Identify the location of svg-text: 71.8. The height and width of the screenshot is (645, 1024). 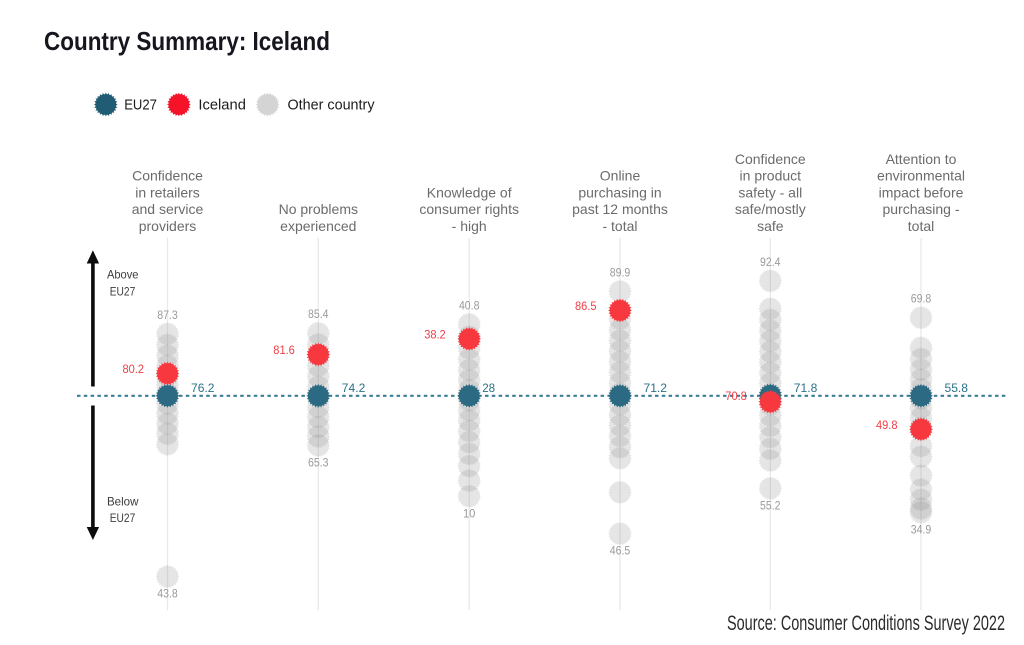
(806, 388).